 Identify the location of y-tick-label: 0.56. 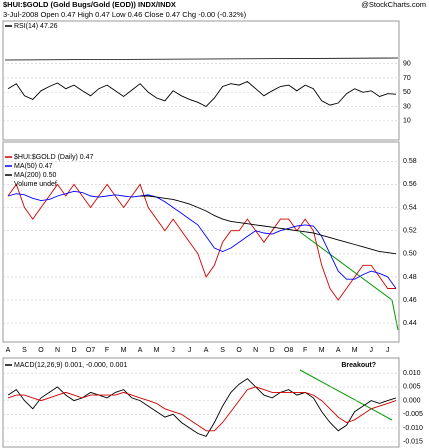
(410, 184).